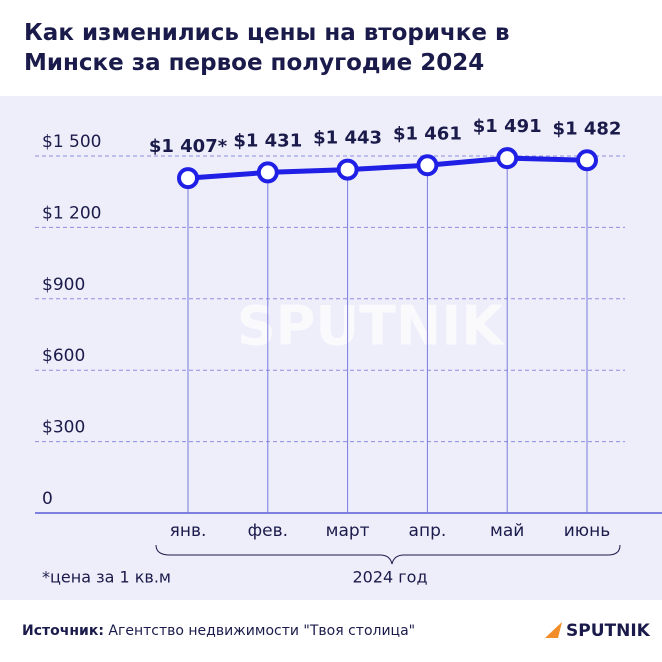 The image size is (662, 662). What do you see at coordinates (387, 168) in the screenshot?
I see `series-line` at bounding box center [387, 168].